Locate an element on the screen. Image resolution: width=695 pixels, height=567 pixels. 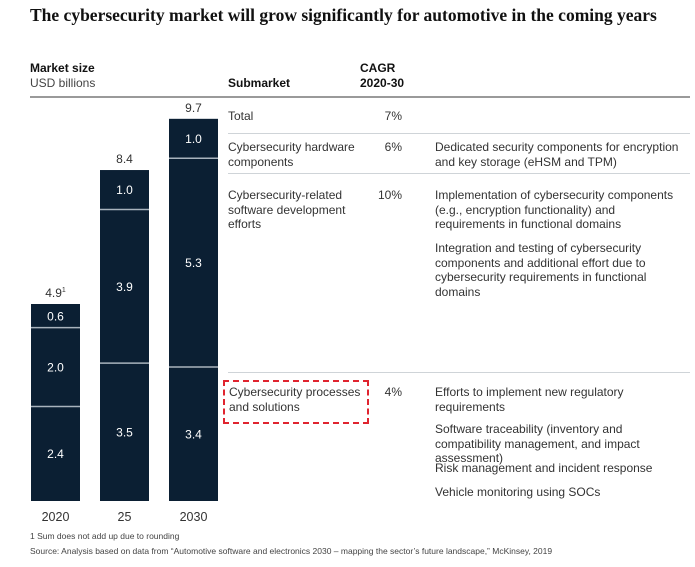
submarket-header: Submarket is located at coordinates (259, 83).